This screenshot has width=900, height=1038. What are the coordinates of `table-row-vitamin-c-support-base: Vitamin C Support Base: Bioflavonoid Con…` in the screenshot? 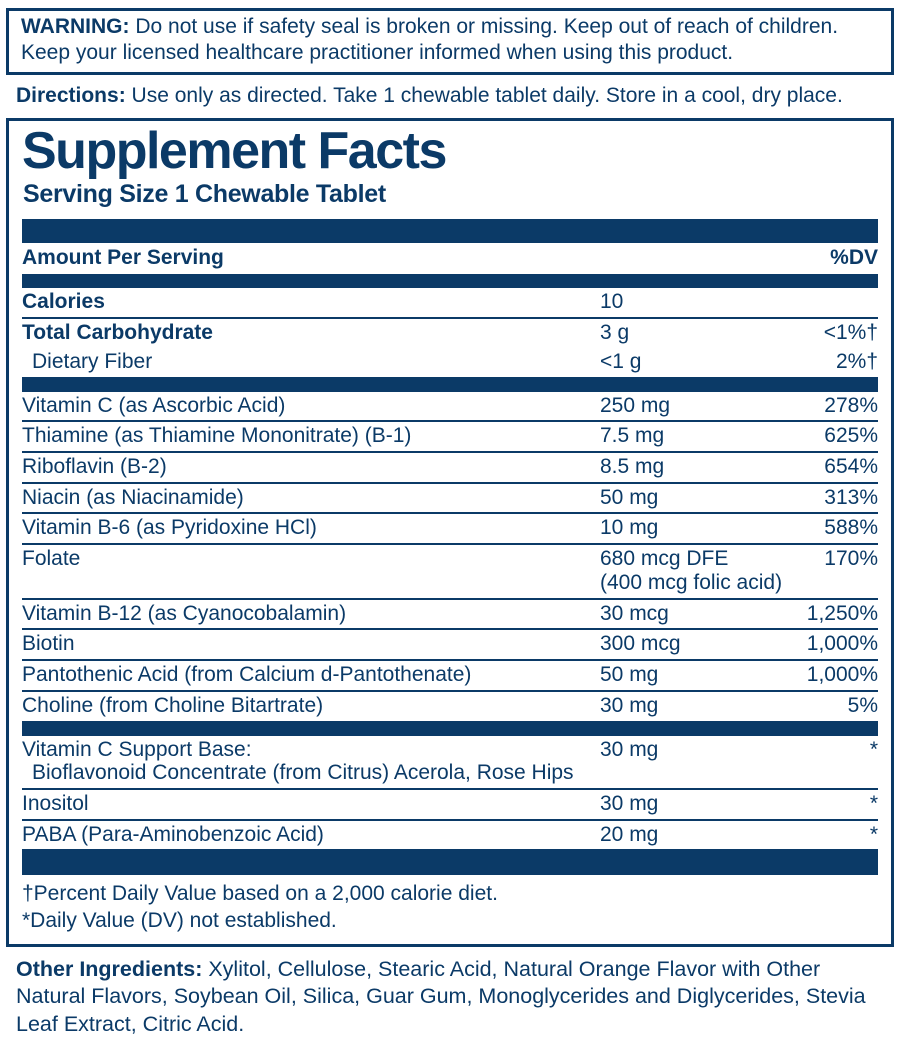 It's located at (450, 762).